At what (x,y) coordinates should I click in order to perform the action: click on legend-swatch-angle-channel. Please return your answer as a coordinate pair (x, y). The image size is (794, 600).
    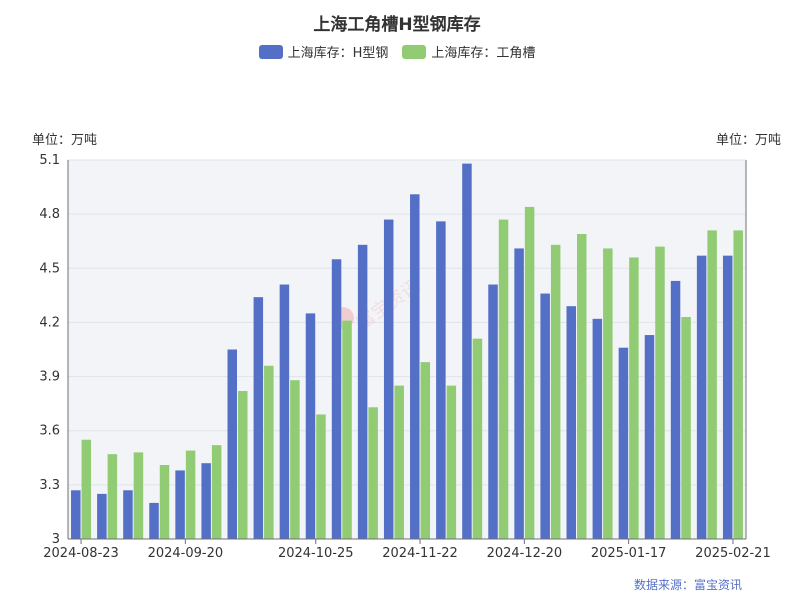
    Looking at the image, I should click on (414, 51).